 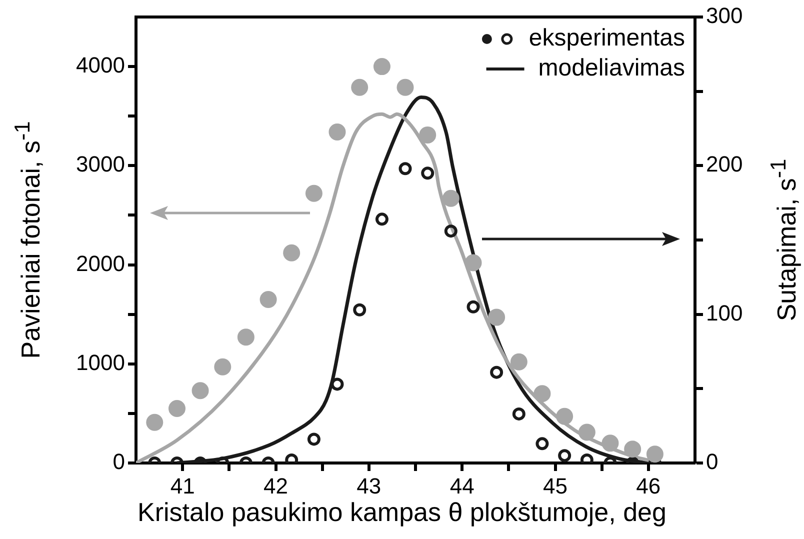 I want to click on x-tick-label: 42, so click(x=276, y=485).